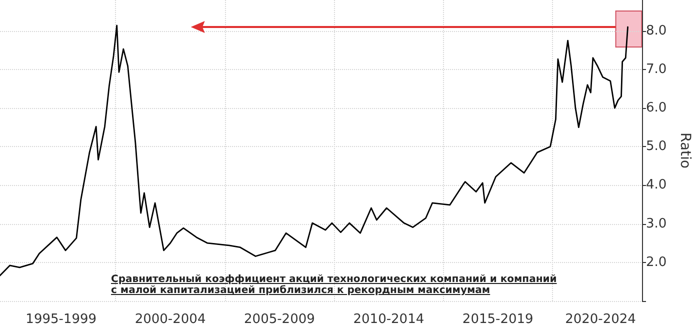 The width and height of the screenshot is (700, 332). What do you see at coordinates (656, 108) in the screenshot?
I see `y-tick-label: 6.0` at bounding box center [656, 108].